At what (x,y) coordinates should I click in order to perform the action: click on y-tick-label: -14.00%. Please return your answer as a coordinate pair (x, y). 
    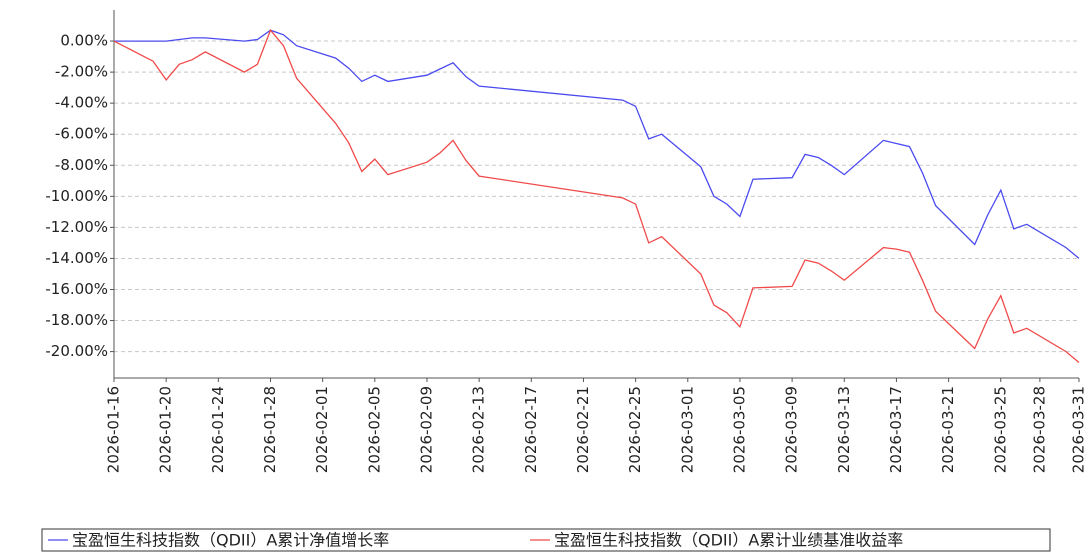
    Looking at the image, I should click on (76, 258).